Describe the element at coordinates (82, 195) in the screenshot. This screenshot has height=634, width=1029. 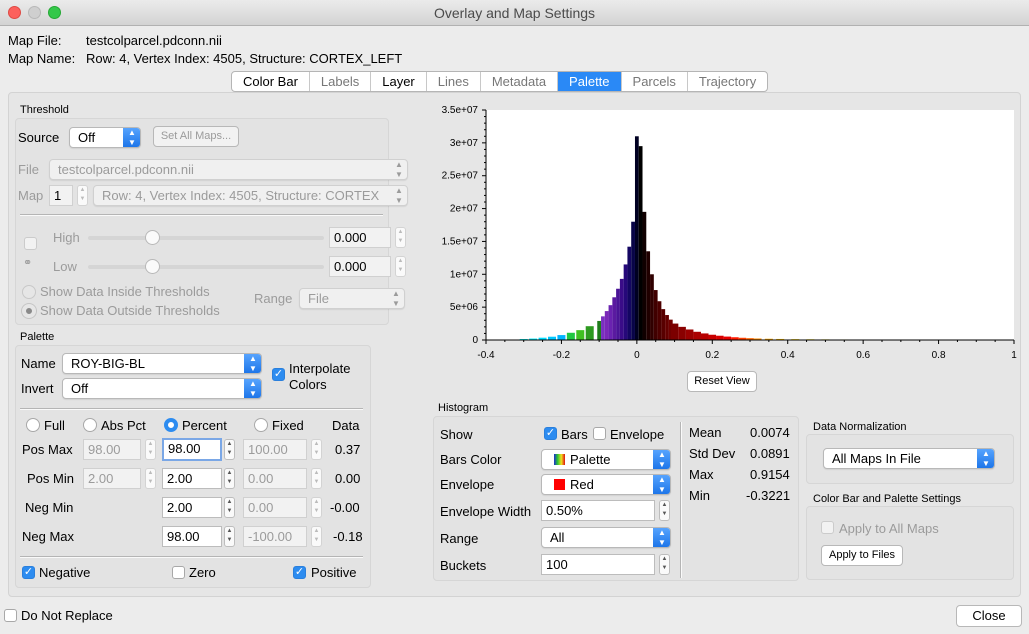
I see `map-index-stepper: ▲ ▼` at that location.